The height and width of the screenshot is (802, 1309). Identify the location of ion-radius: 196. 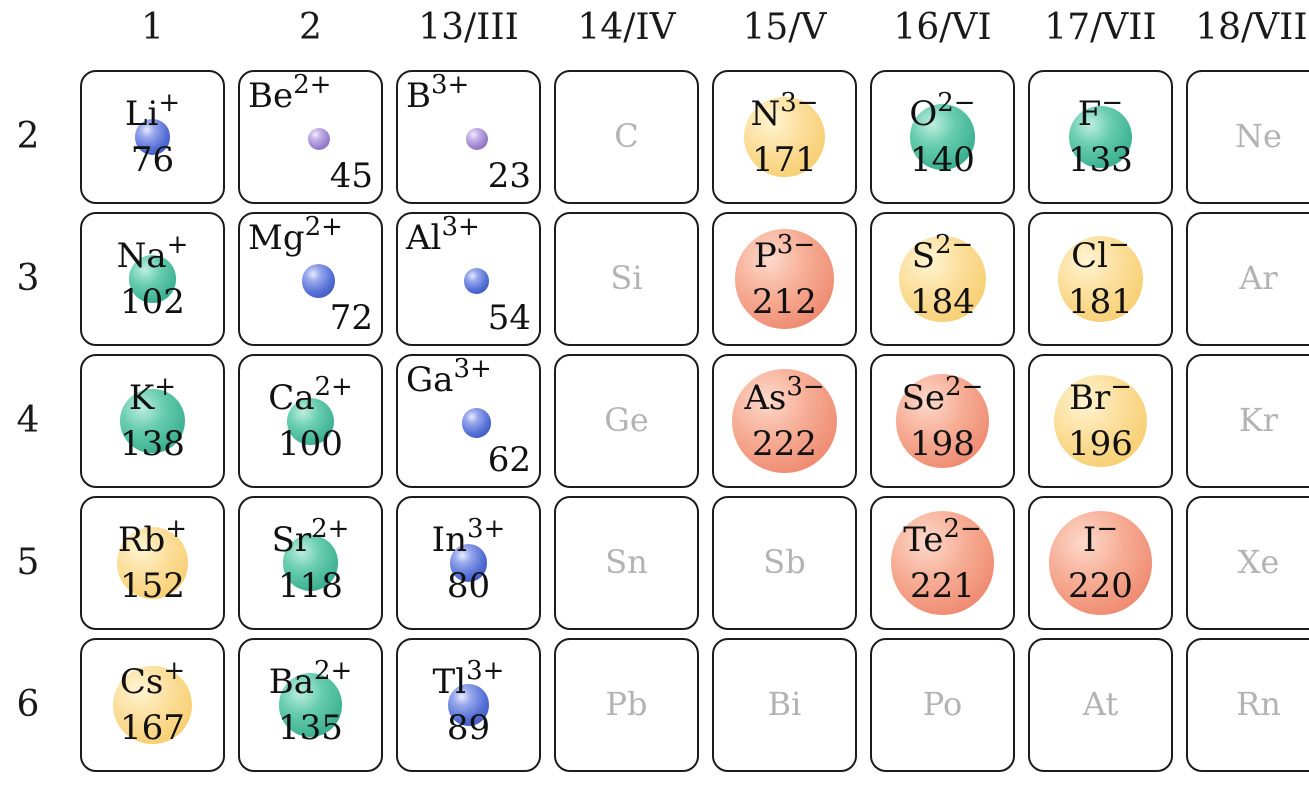
(1100, 444).